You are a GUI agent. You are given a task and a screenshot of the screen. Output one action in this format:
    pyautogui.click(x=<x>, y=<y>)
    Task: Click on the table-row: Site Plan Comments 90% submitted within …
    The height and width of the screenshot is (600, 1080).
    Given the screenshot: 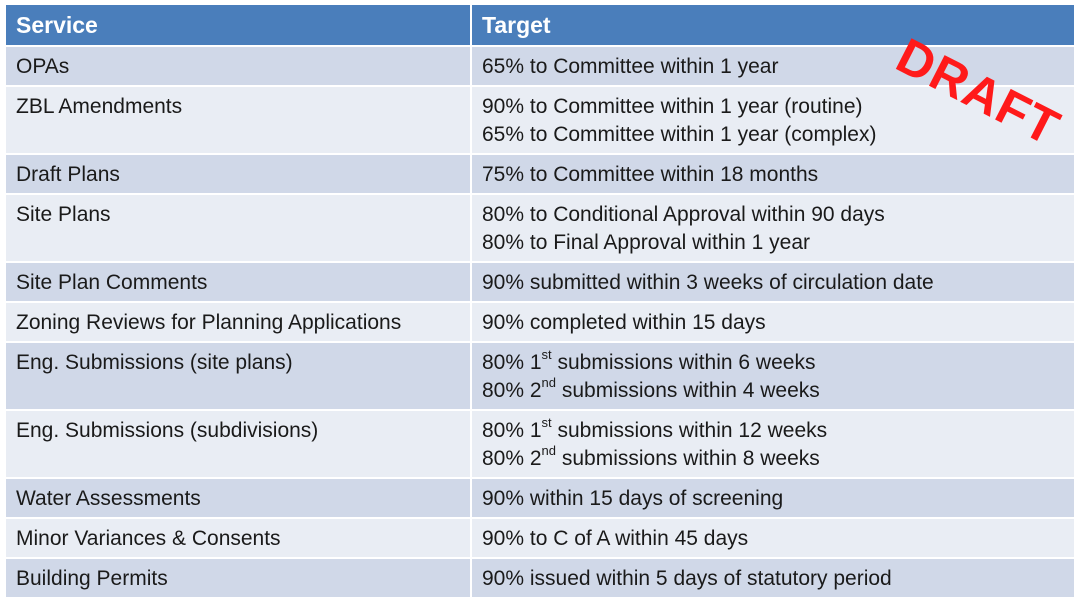 What is the action you would take?
    pyautogui.click(x=540, y=282)
    